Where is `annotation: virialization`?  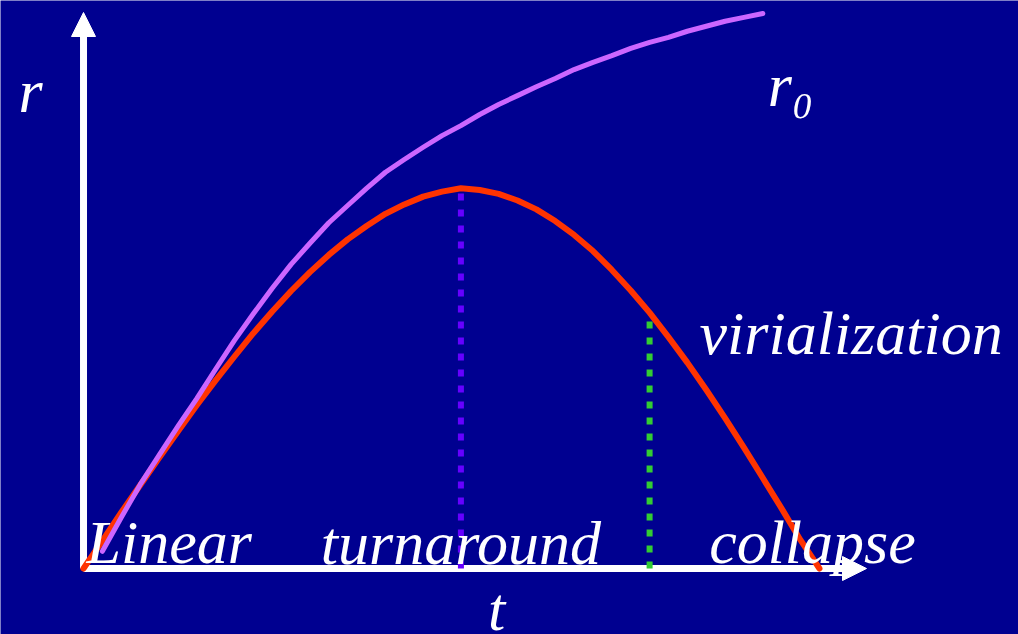 annotation: virialization is located at coordinates (851, 332).